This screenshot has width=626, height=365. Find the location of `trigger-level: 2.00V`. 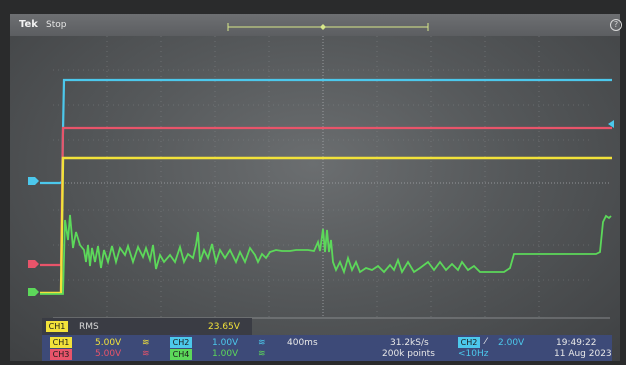

trigger-level: 2.00V is located at coordinates (511, 343).